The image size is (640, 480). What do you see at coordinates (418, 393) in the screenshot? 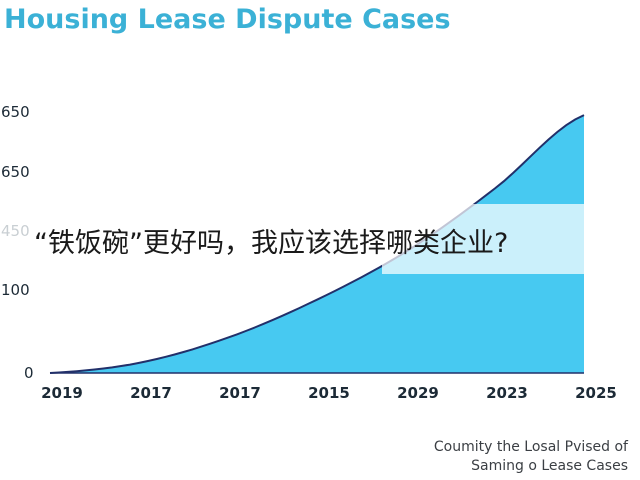
I see `x-tick-label: 2029` at bounding box center [418, 393].